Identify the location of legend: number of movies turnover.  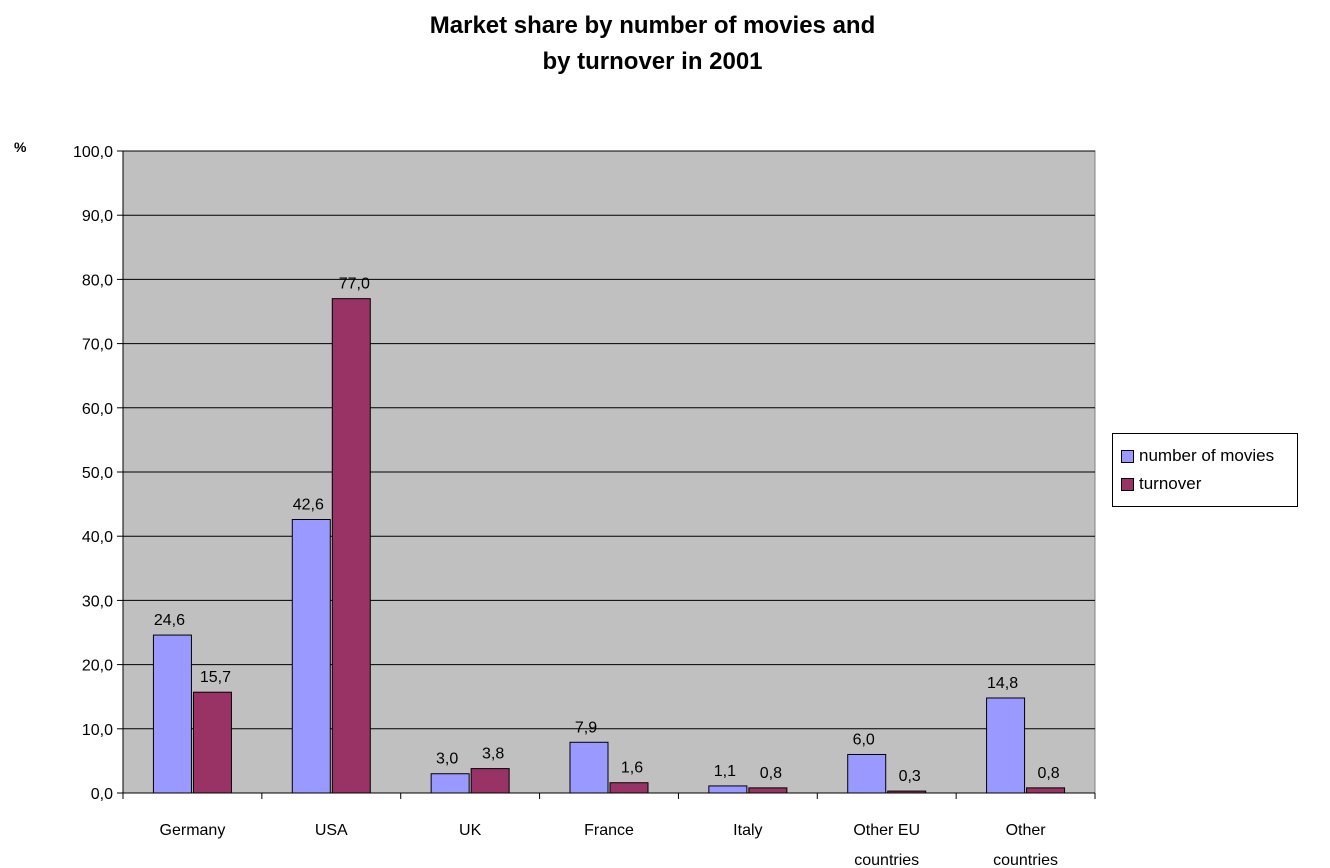
(1205, 470).